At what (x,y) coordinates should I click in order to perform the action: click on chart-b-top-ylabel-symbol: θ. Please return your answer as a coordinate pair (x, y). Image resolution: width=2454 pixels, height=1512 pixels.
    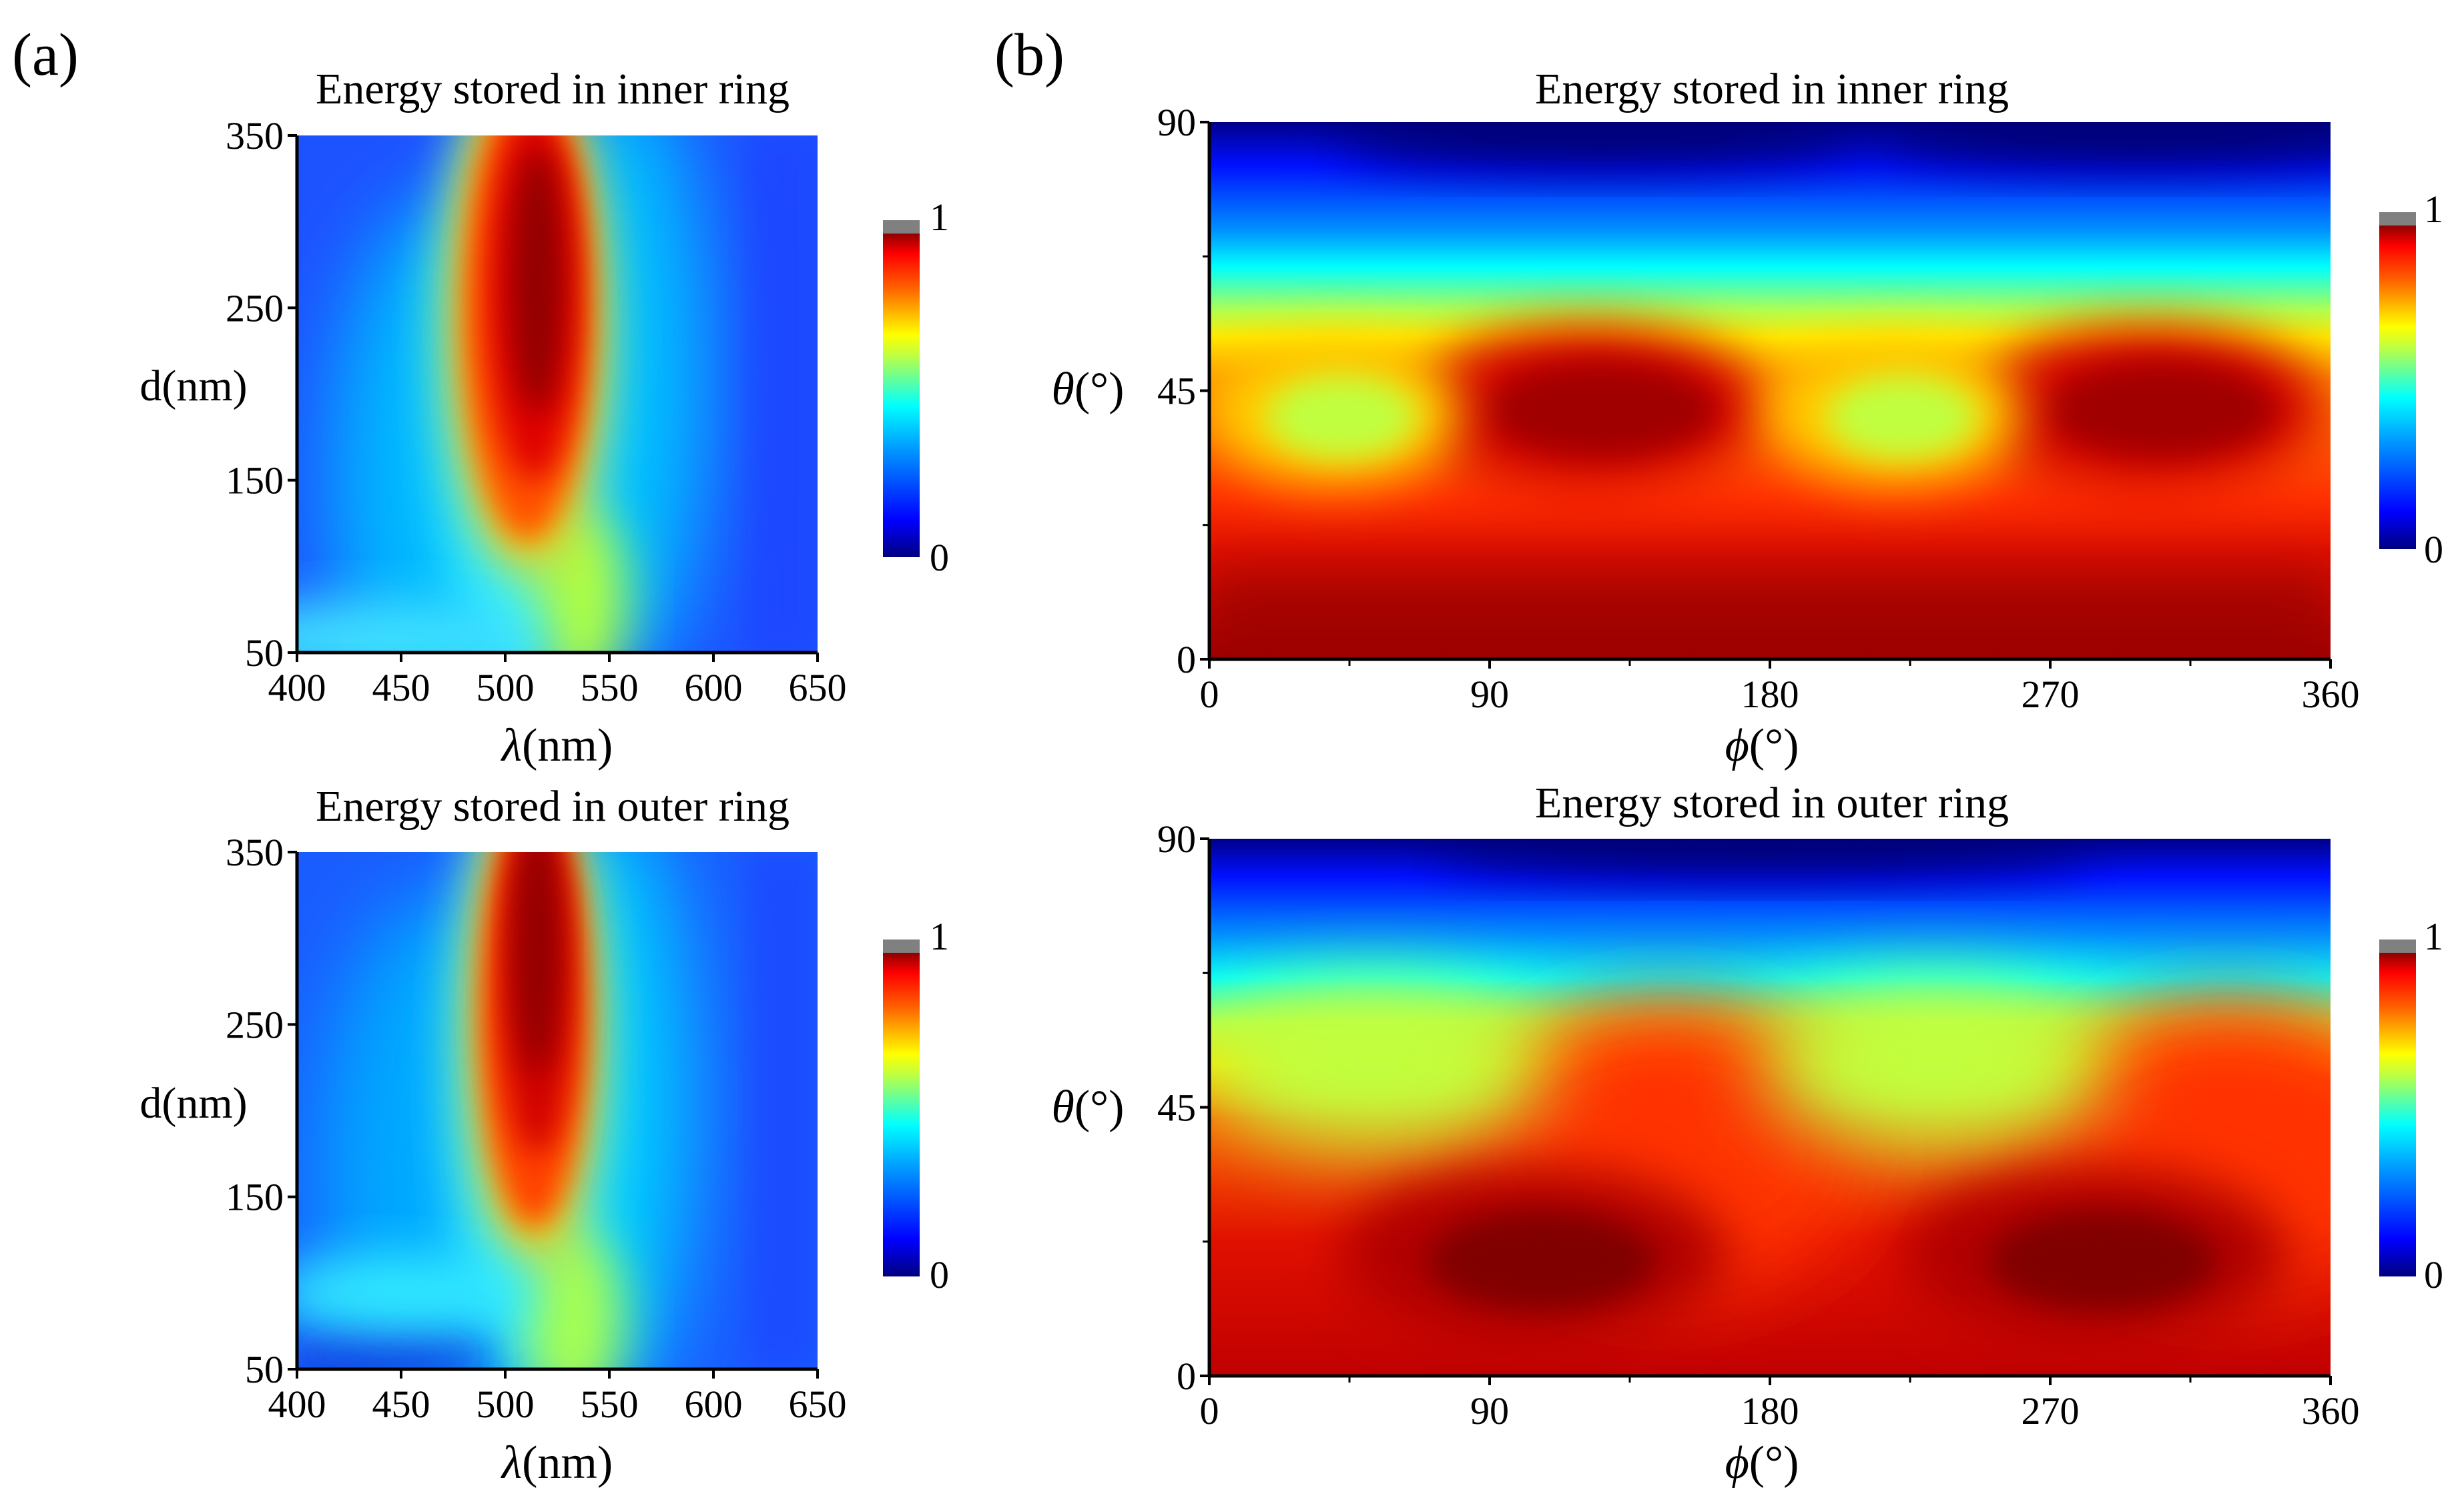
    Looking at the image, I should click on (1063, 389).